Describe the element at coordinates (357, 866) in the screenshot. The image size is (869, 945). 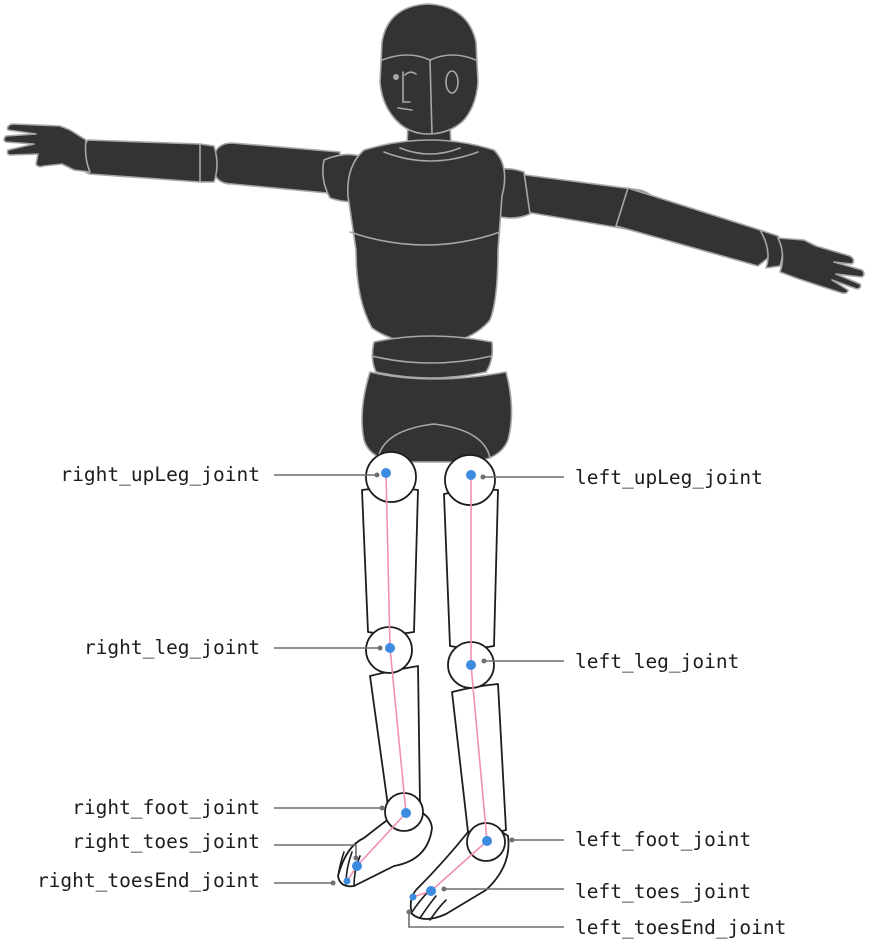
I see `joint-dot-right-toes` at that location.